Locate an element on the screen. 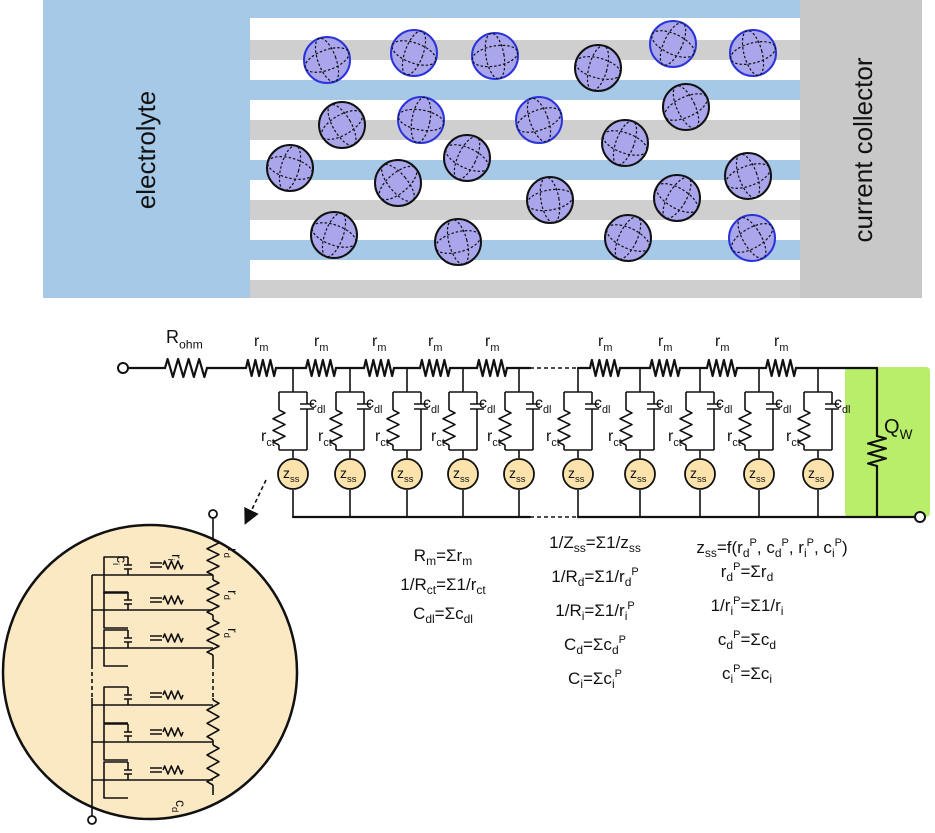  particle-inset: ci ri rd rd rd cd is located at coordinates (150, 652).